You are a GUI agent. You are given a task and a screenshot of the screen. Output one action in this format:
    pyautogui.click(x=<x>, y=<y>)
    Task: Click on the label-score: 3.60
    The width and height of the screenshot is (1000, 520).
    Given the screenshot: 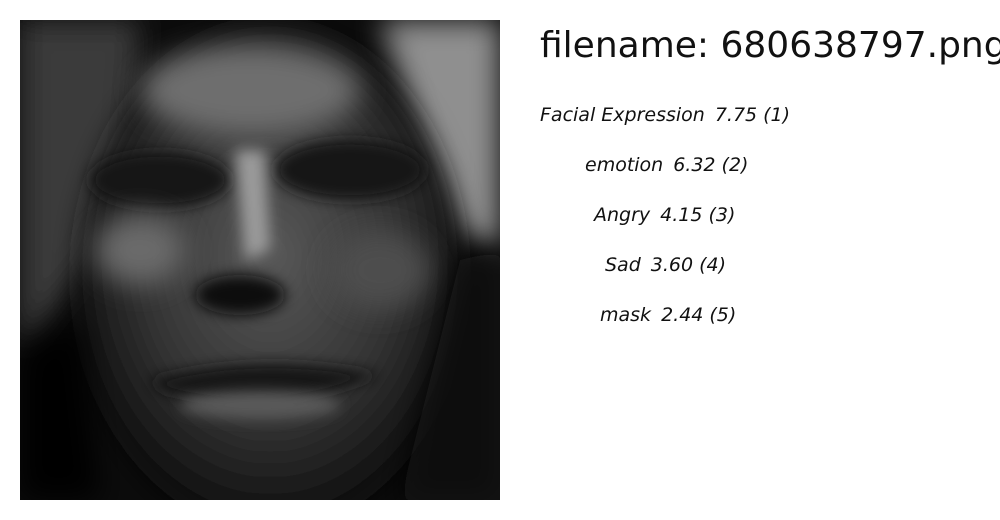 What is the action you would take?
    pyautogui.click(x=672, y=265)
    